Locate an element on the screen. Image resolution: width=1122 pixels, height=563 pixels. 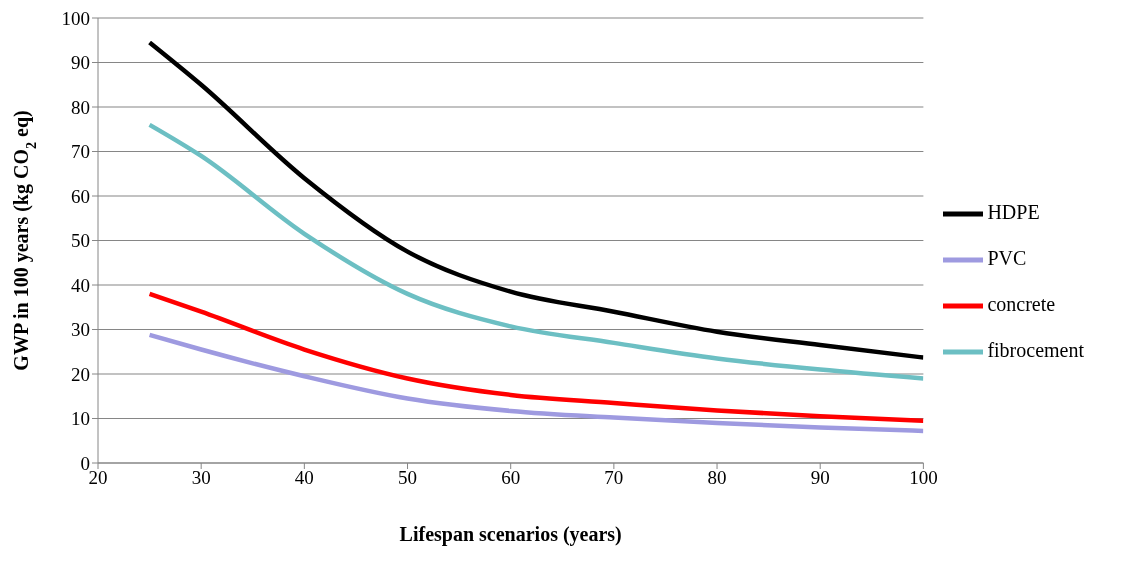
y-tick-label: 100 is located at coordinates (75, 18).